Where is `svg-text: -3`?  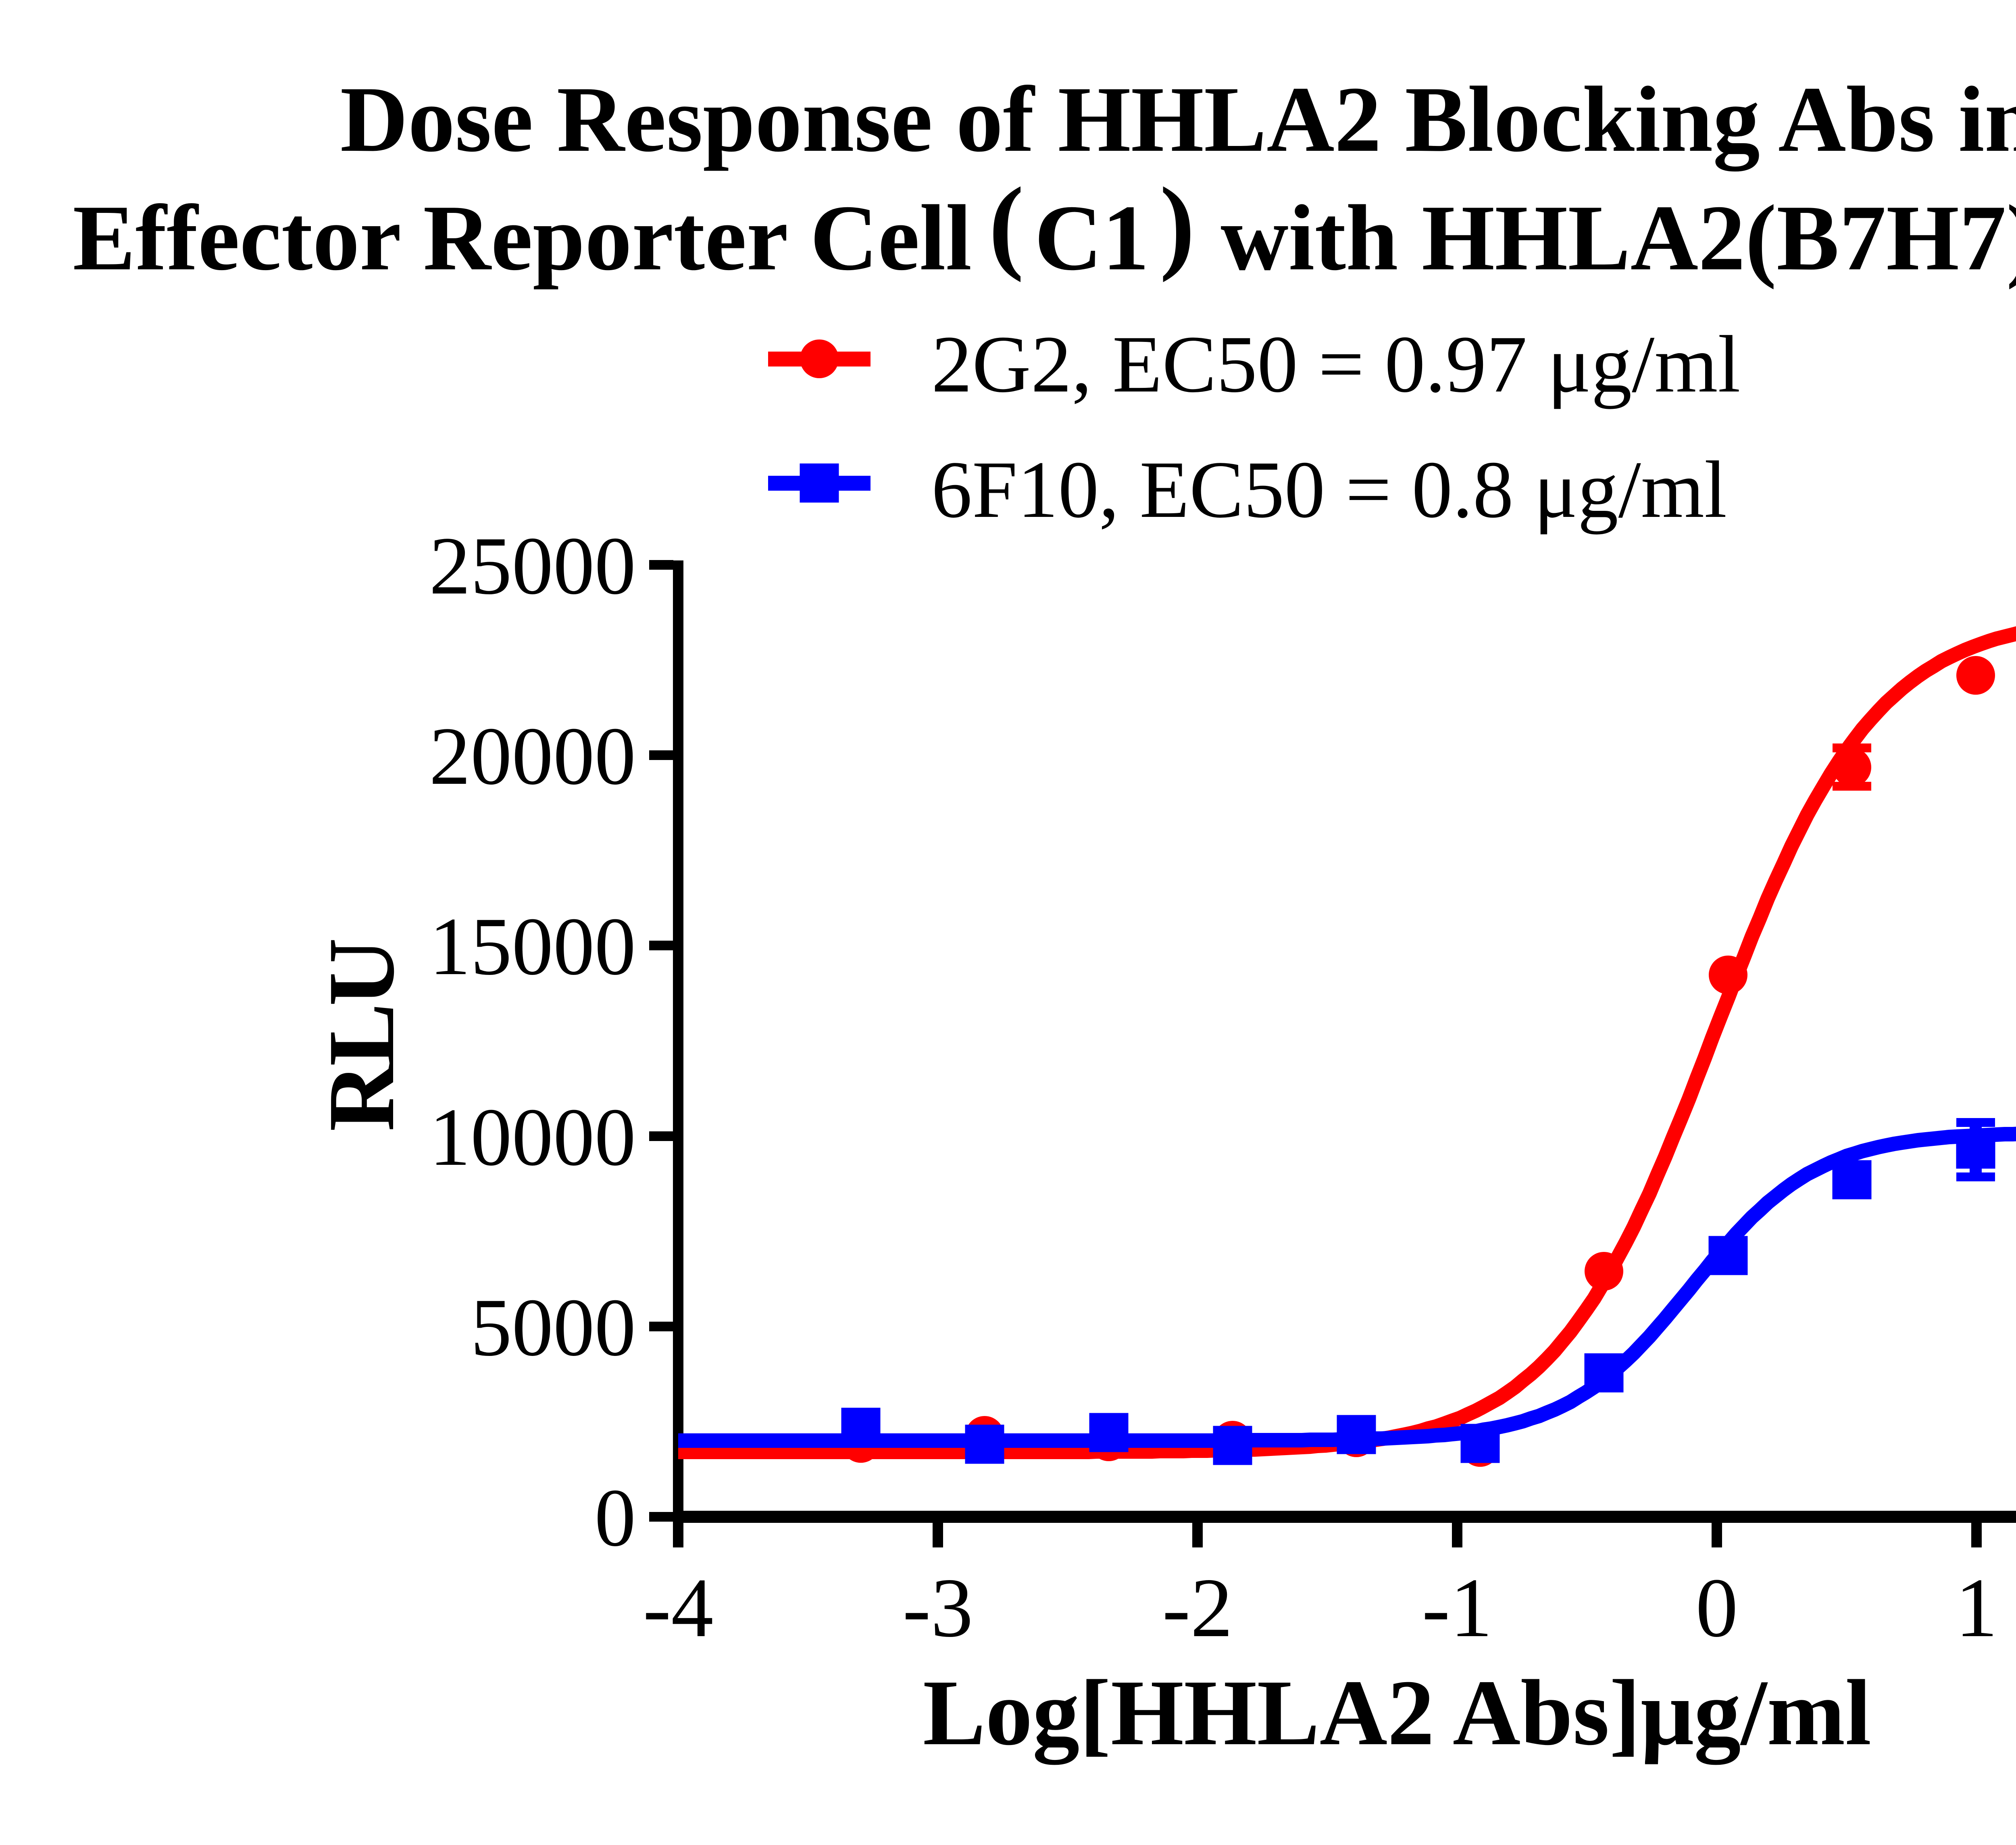 svg-text: -3 is located at coordinates (938, 1608).